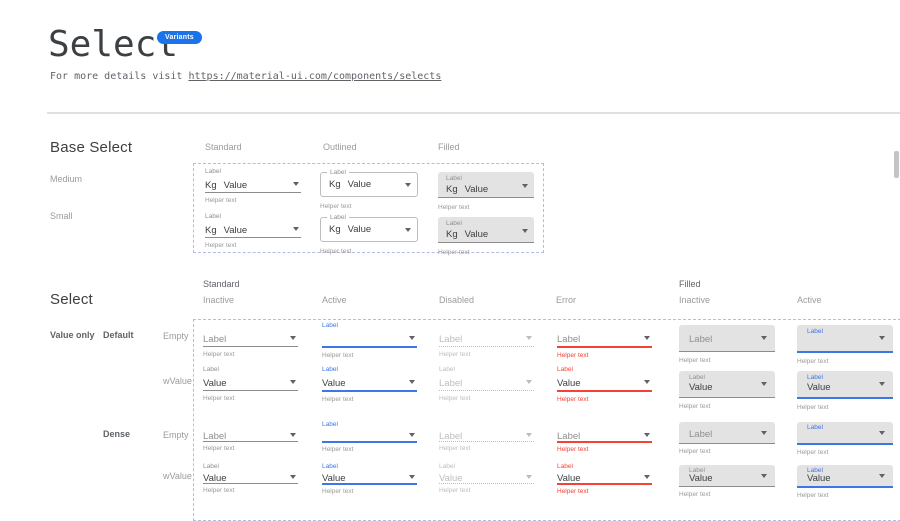 Image resolution: width=900 pixels, height=521 pixels. Describe the element at coordinates (690, 284) in the screenshot. I see `group-header-filled: Filled` at that location.